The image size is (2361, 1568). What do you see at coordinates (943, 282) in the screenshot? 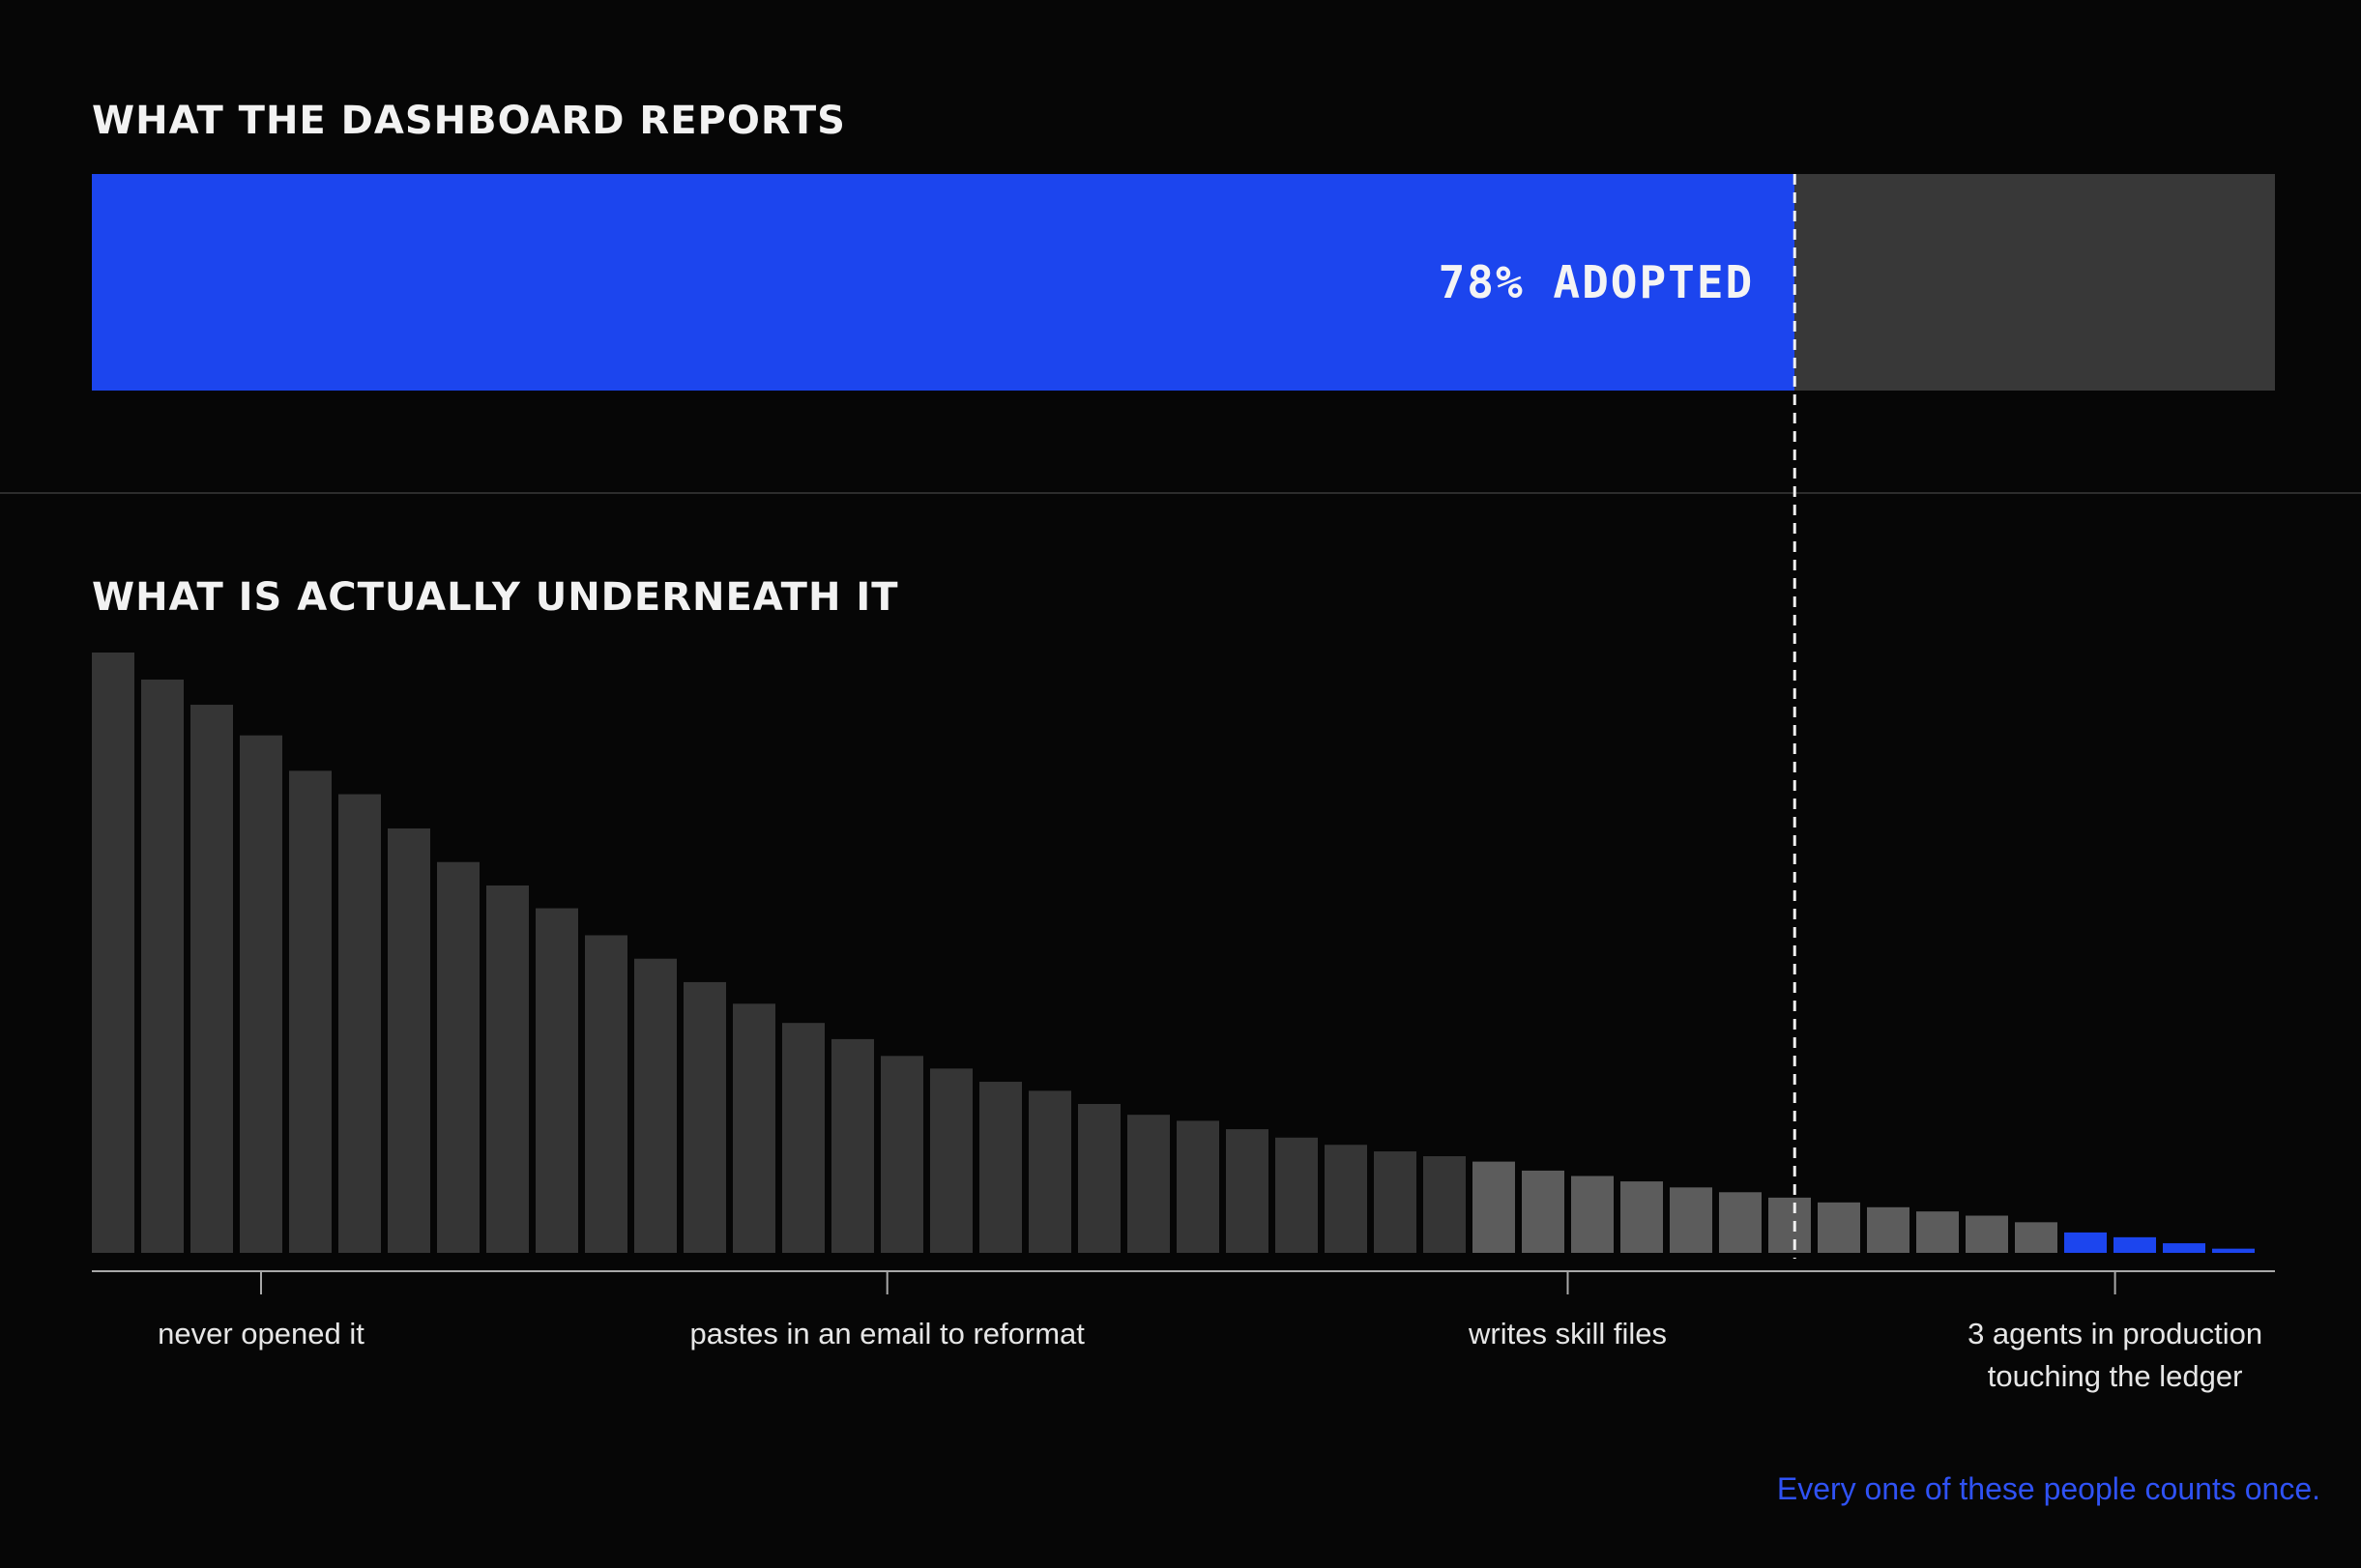
I see `adoption-fill: 78% ADOPTED` at bounding box center [943, 282].